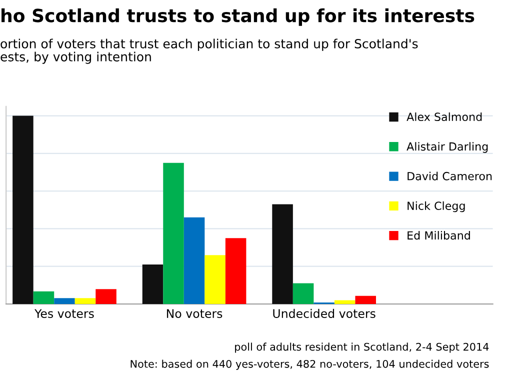  I want to click on chart-title: ho Scotland trusts to stand up for its interests, so click(238, 17).